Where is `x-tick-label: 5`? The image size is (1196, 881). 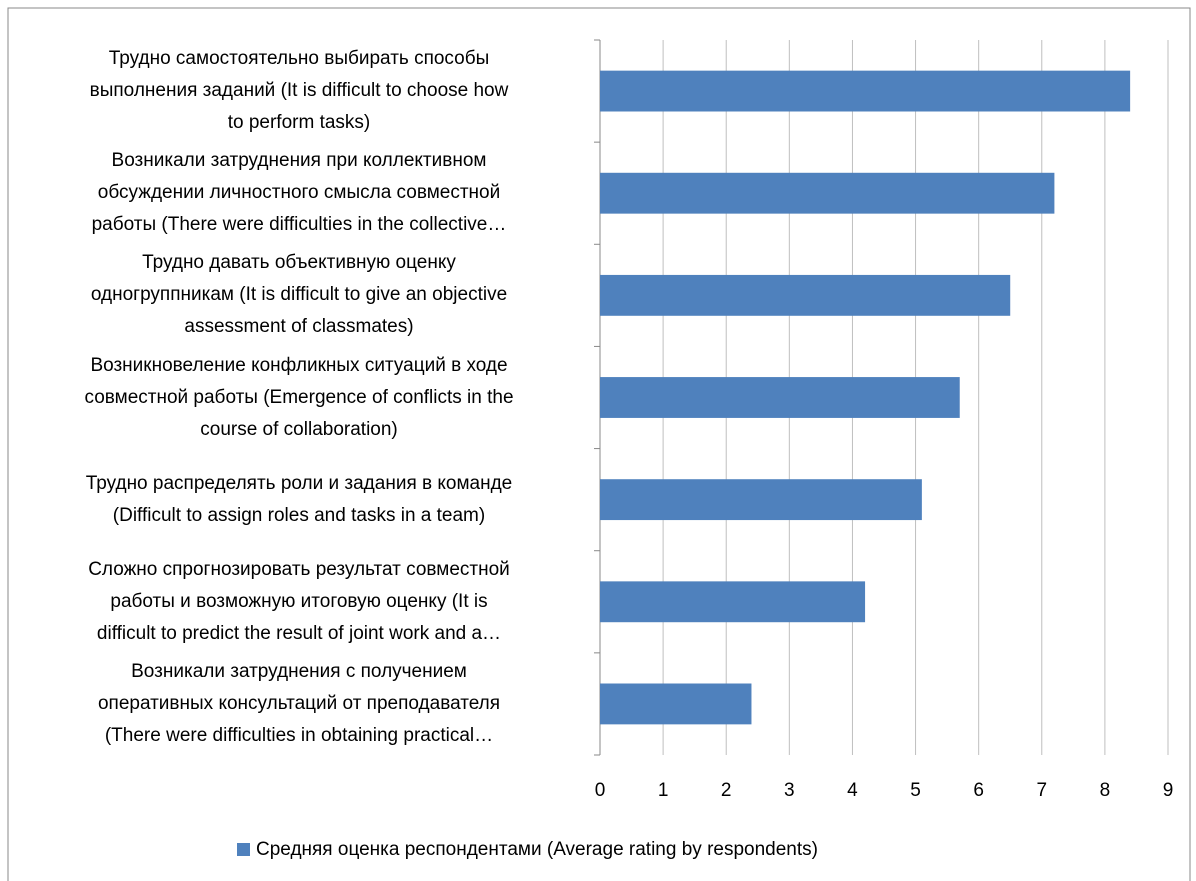
x-tick-label: 5 is located at coordinates (915, 790).